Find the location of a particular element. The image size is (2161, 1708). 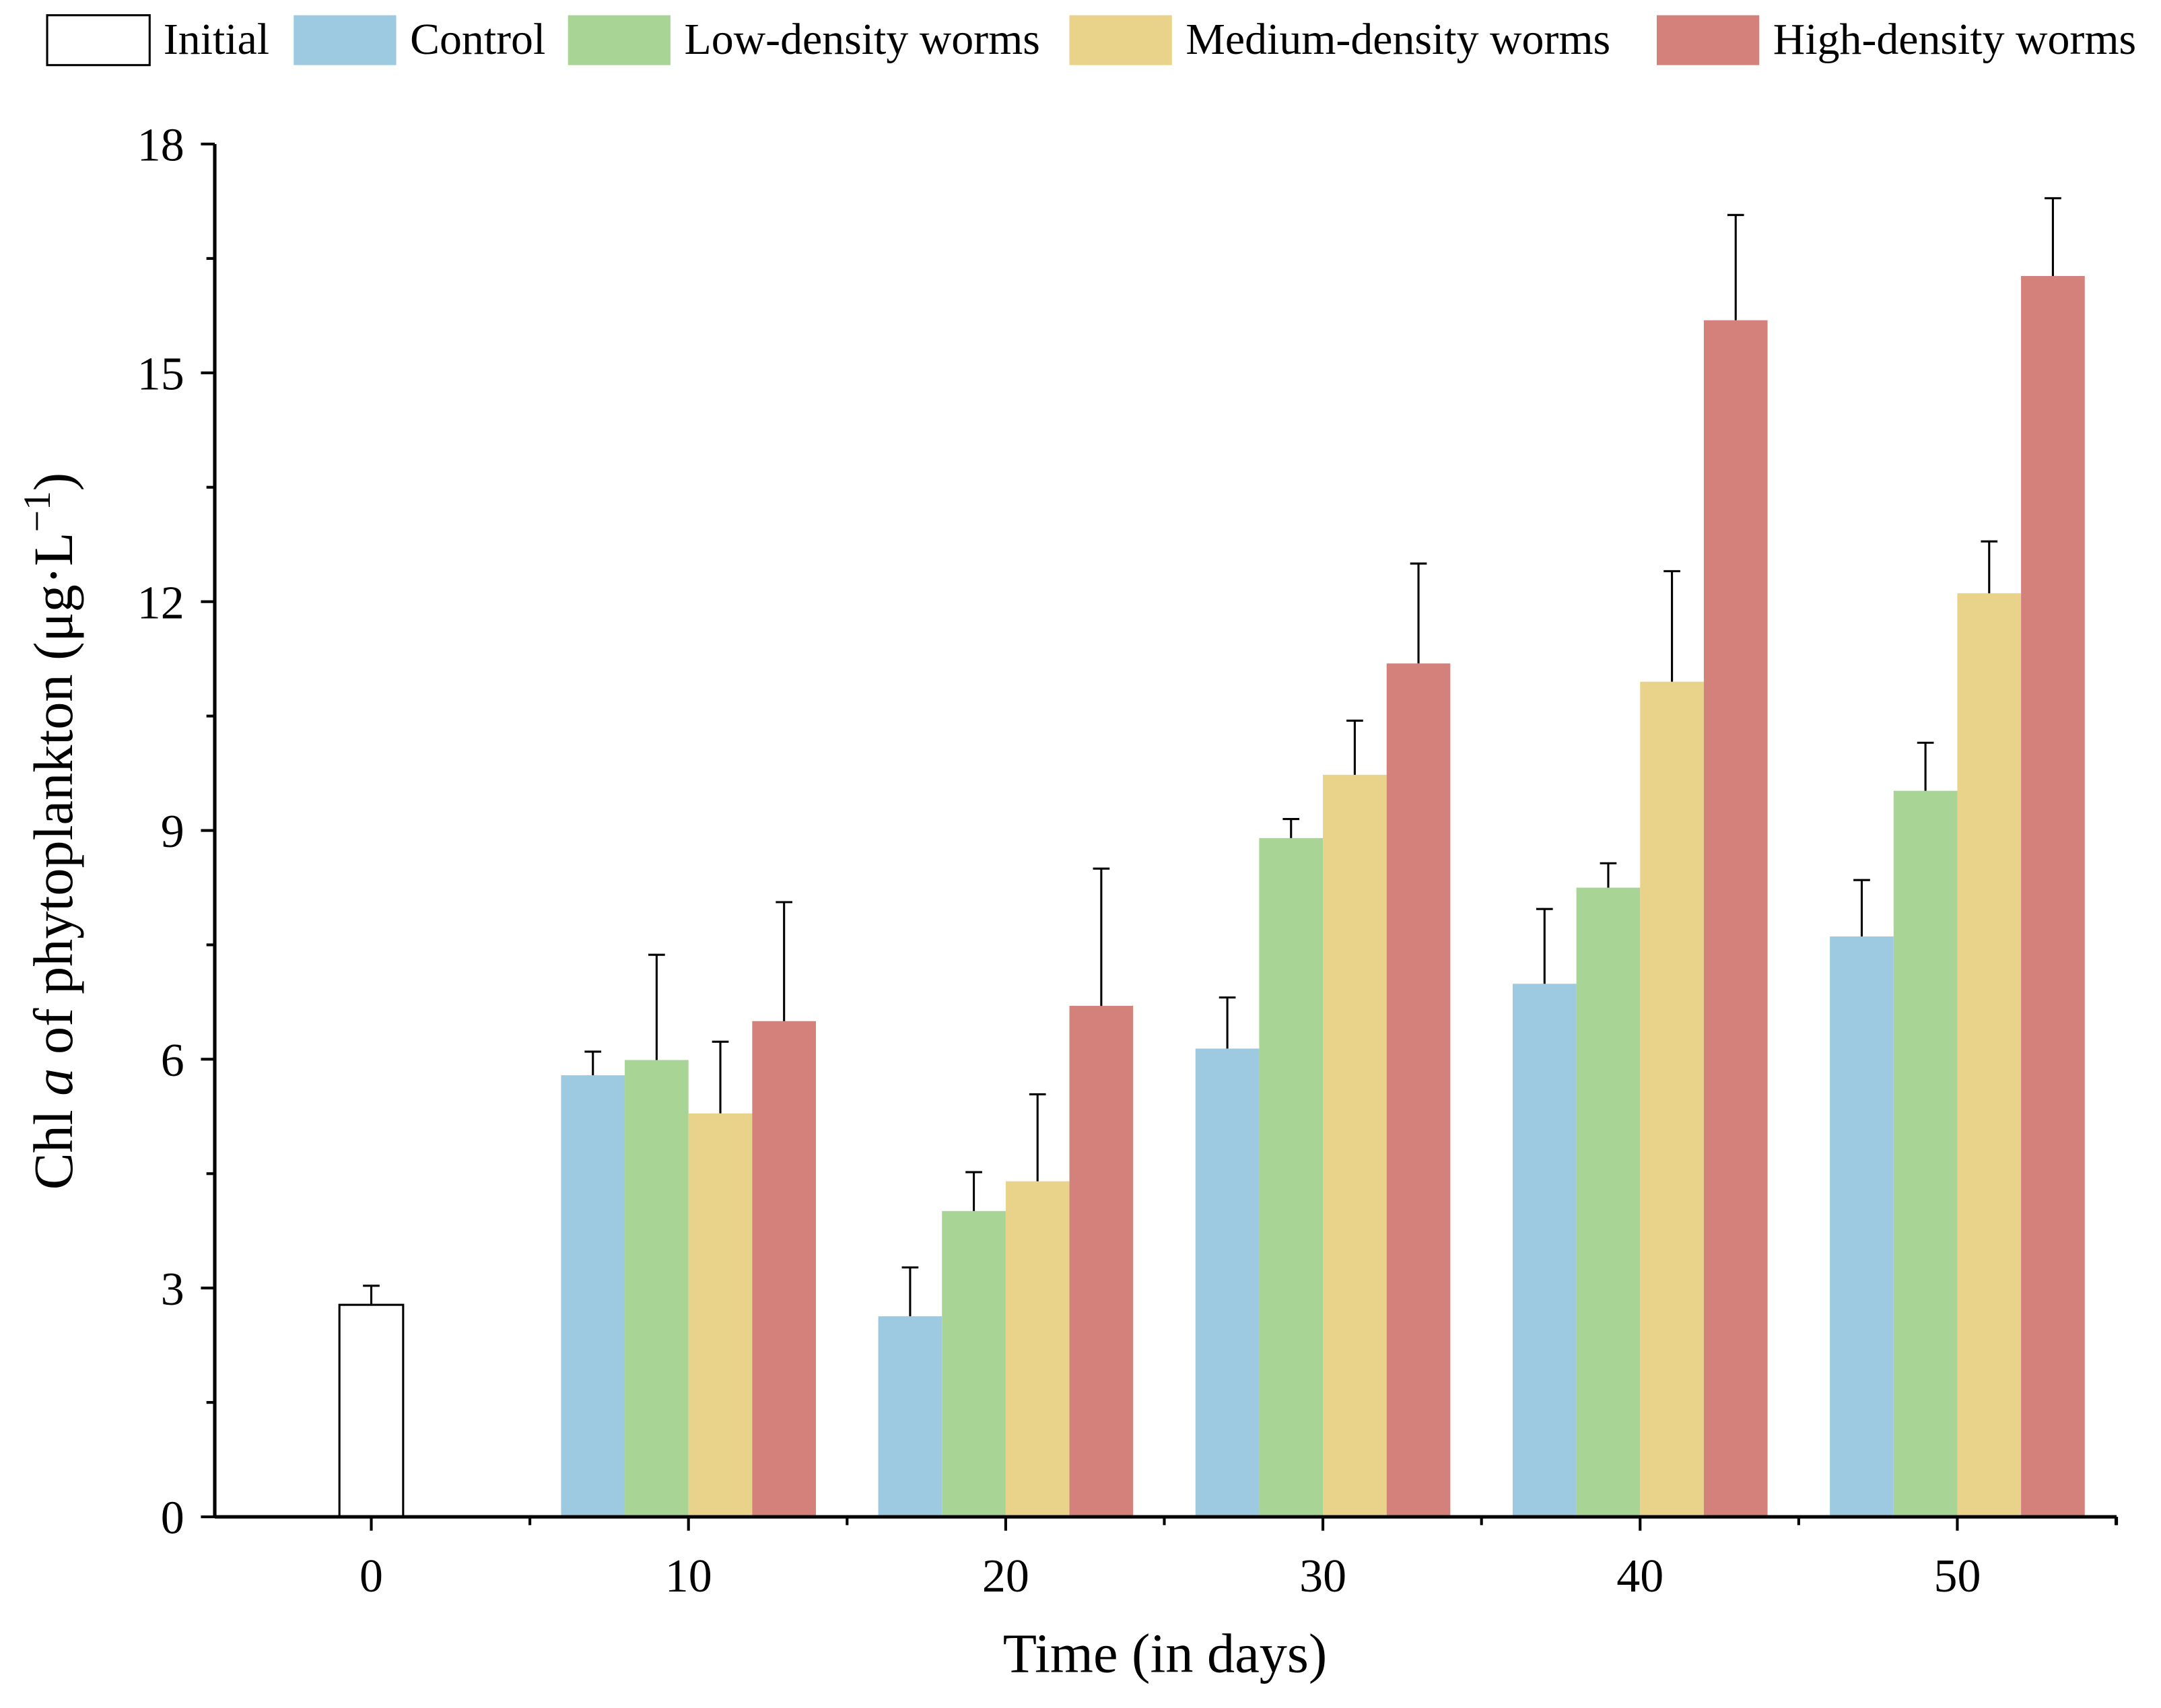

y-axis-label: Chl a of phytoplankton (μg·L−1) is located at coordinates (50, 831).